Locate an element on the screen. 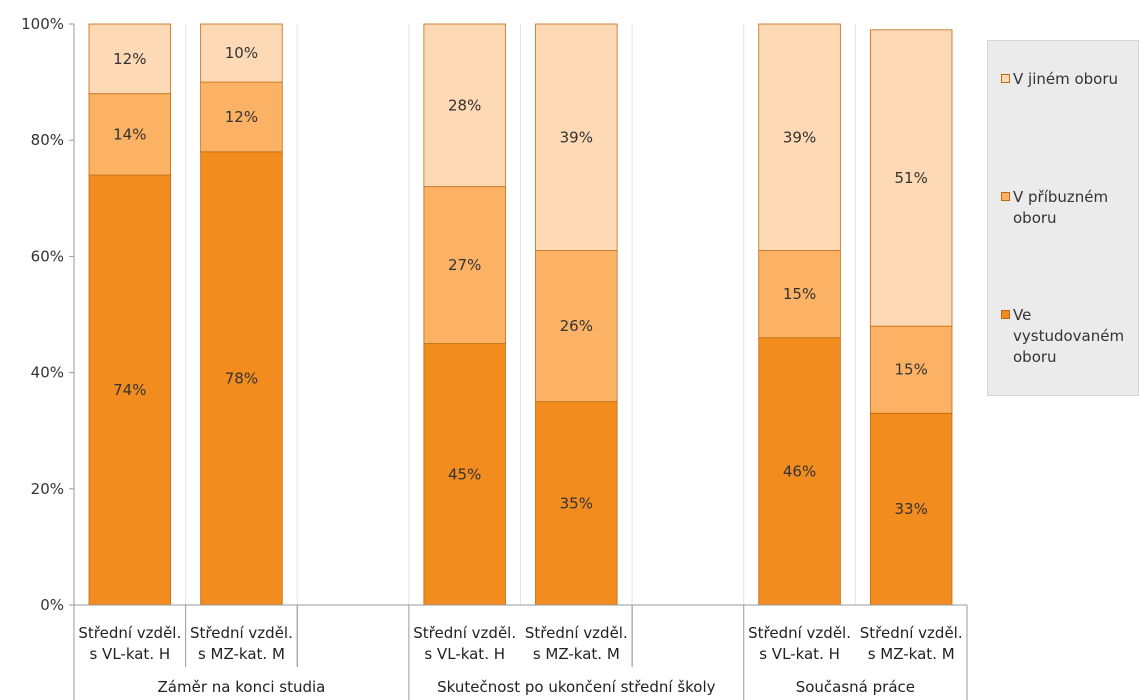 The height and width of the screenshot is (700, 1139). group-label: Současná práce is located at coordinates (855, 687).